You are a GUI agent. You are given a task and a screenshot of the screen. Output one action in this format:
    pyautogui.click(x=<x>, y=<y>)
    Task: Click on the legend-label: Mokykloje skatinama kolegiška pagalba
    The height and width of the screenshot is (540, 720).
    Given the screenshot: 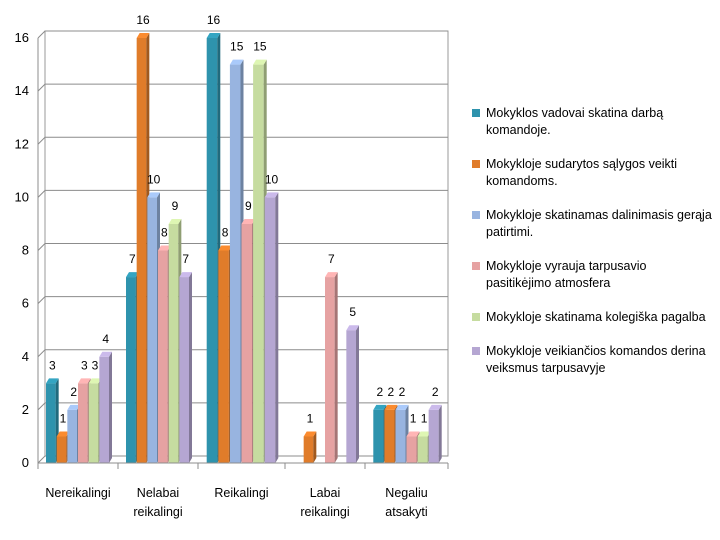 What is the action you would take?
    pyautogui.click(x=596, y=317)
    